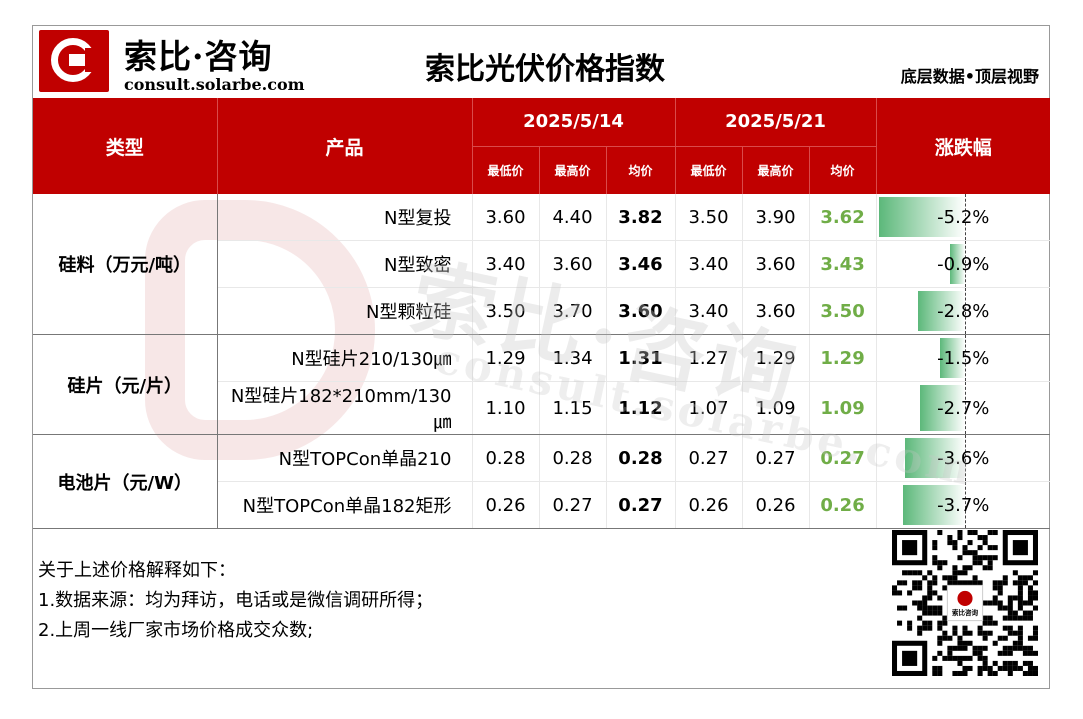  I want to click on brand-logo-icon, so click(74, 61).